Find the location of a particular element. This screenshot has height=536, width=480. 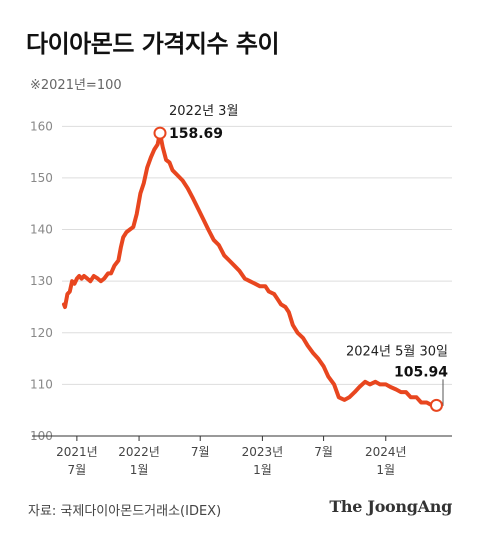

source-note: 자료: 국제다이아몬드거래소(IDEX) is located at coordinates (125, 511).